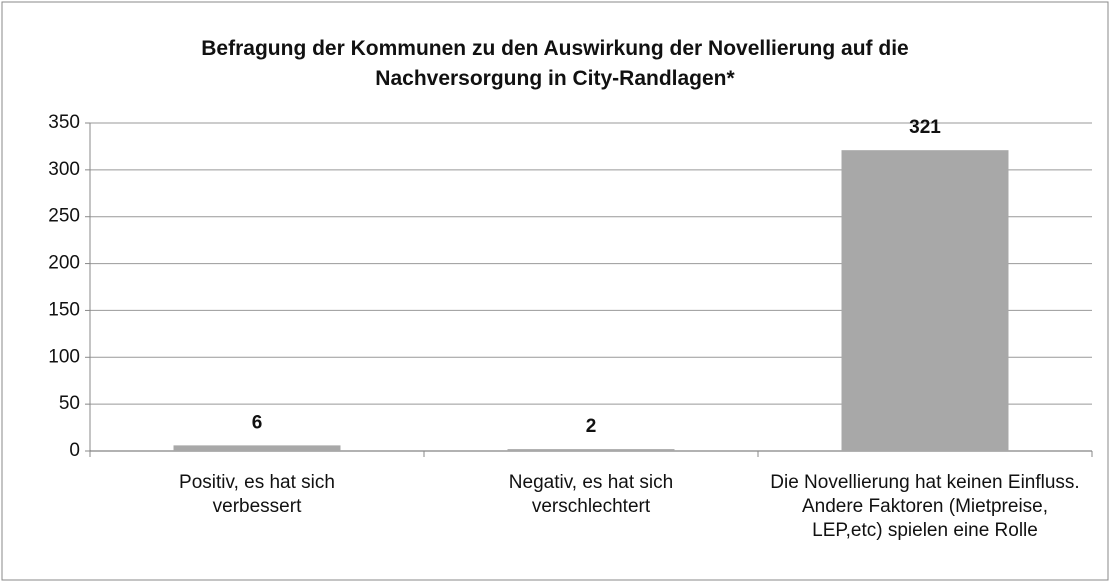  What do you see at coordinates (64, 122) in the screenshot?
I see `y-tick-label: 350` at bounding box center [64, 122].